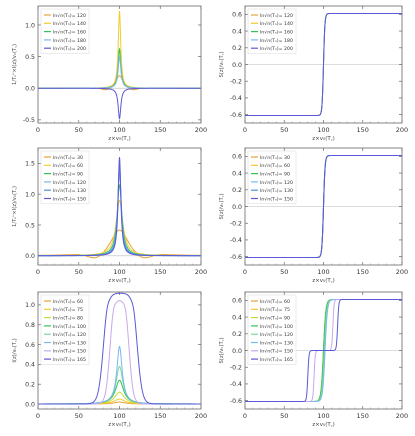 The width and height of the screenshot is (415, 436). What do you see at coordinates (276, 343) in the screenshot?
I see `legend-label: ln√n(Tₙ)= 130` at bounding box center [276, 343].